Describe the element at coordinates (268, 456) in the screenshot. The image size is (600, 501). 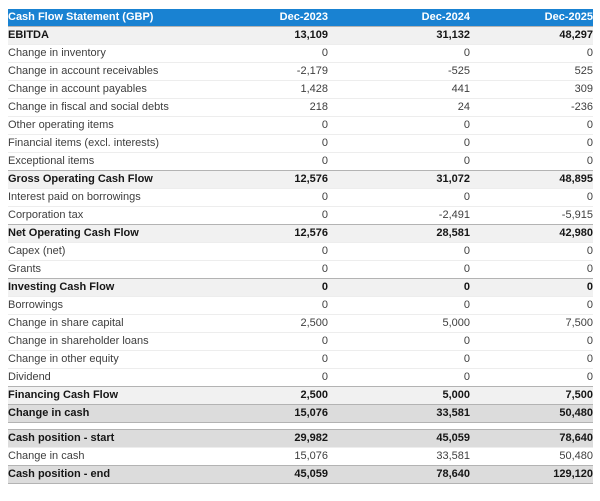
I see `value-cell: 15,076` at that location.